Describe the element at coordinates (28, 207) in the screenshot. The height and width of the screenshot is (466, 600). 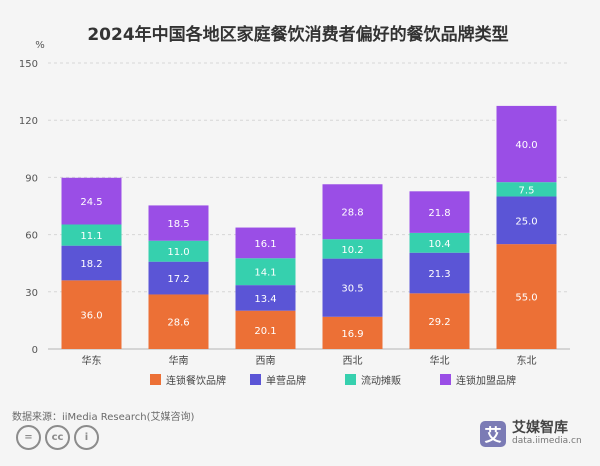
I see `y-axis-ticks: 0 30 60 90 120 150` at that location.